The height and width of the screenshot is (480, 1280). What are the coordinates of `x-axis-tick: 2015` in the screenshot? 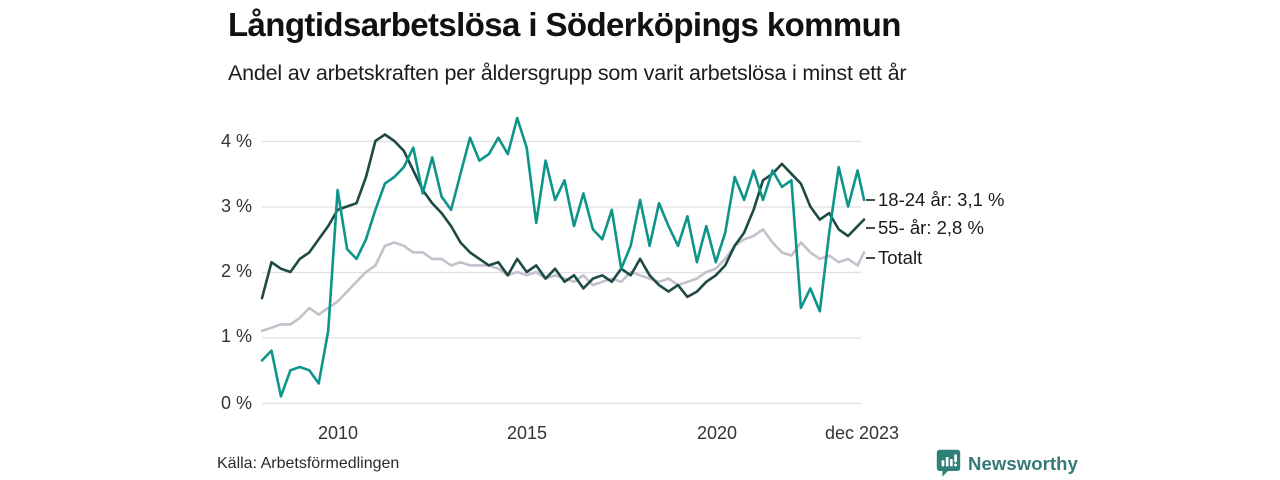 It's located at (527, 433).